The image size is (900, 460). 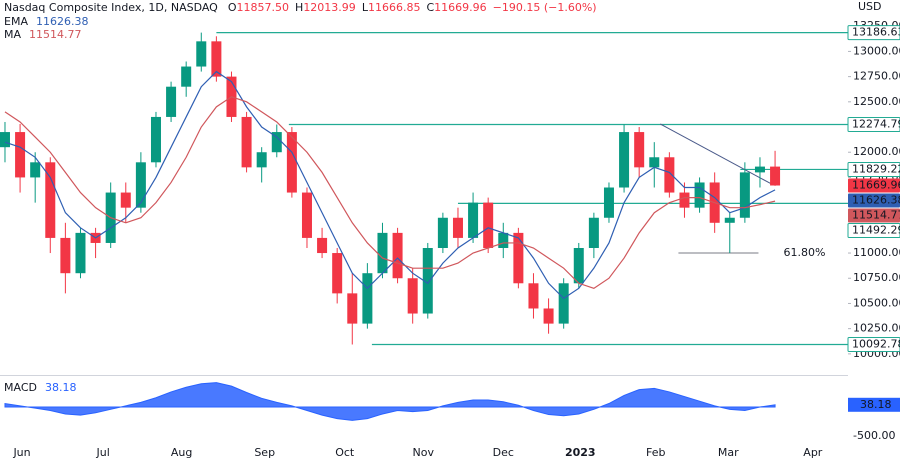 I want to click on price-label: 12274.79, so click(x=876, y=124).